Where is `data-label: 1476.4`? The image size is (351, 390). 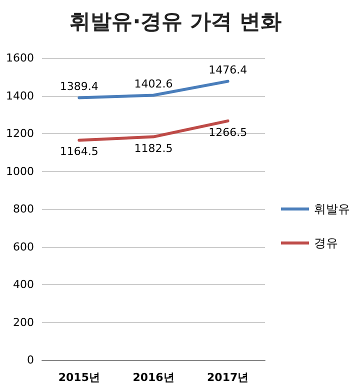 data-label: 1476.4 is located at coordinates (228, 69).